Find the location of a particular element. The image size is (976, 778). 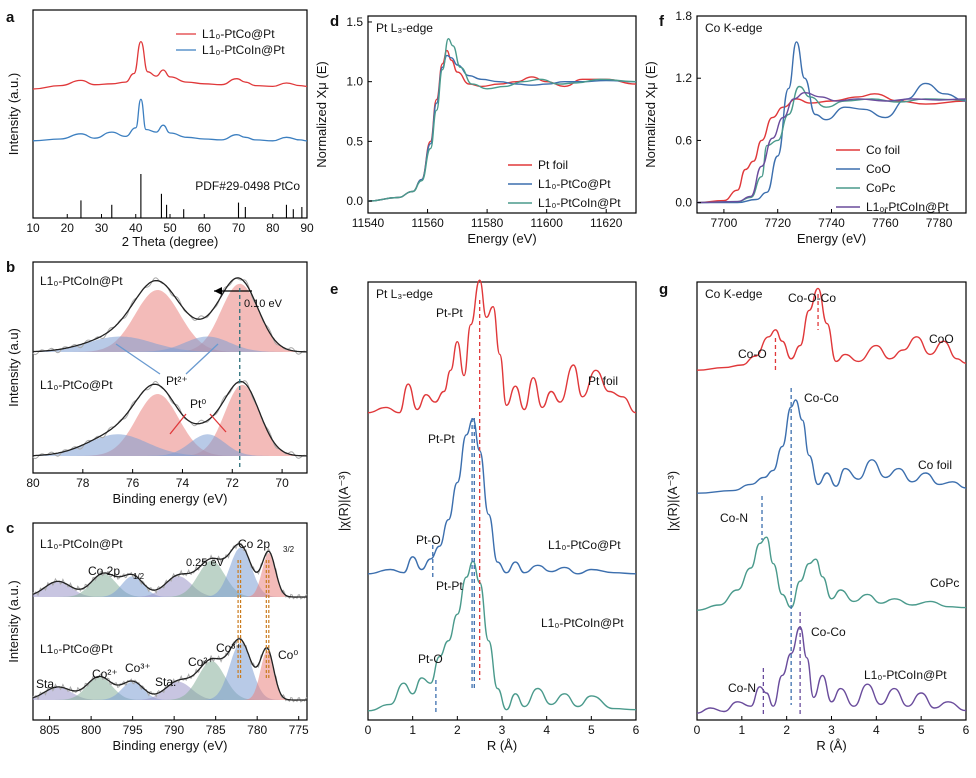

y-axis-label: Normalized Xμ (E) is located at coordinates (321, 114).